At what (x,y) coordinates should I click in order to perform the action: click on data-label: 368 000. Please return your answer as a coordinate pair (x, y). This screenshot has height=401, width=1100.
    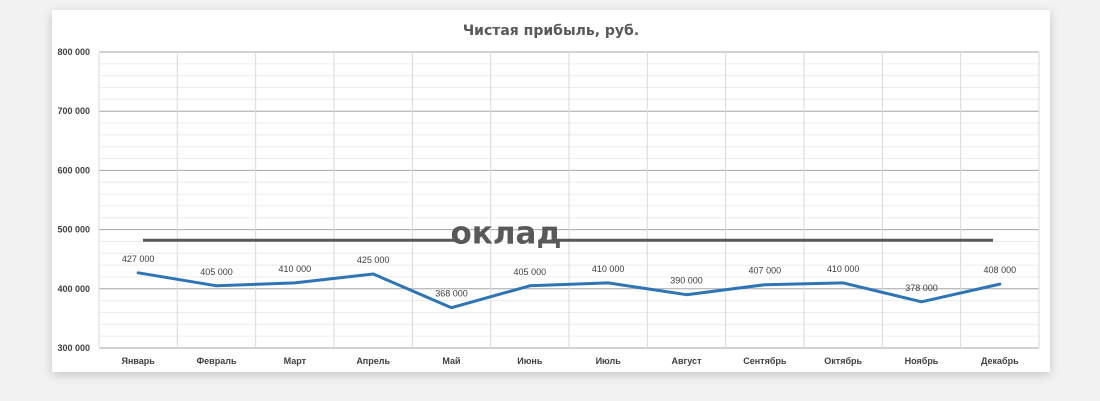
    Looking at the image, I should click on (451, 294).